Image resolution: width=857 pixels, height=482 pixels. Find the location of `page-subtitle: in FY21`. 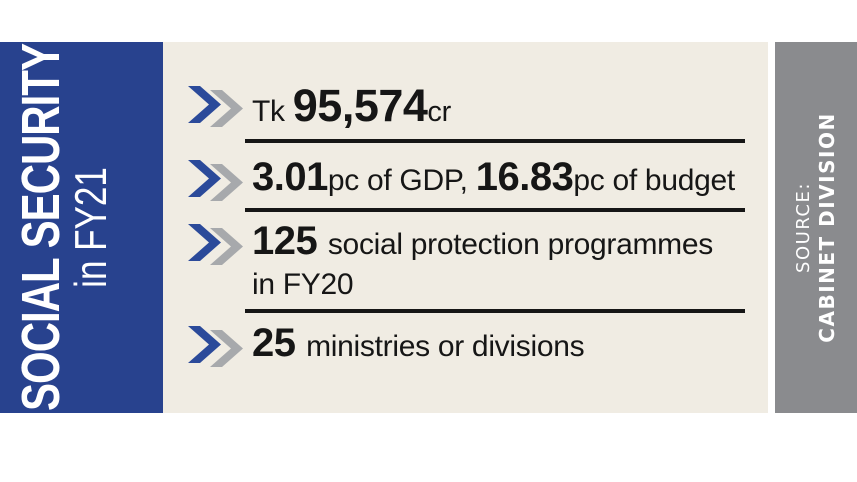

page-subtitle: in FY21 is located at coordinates (91, 227).